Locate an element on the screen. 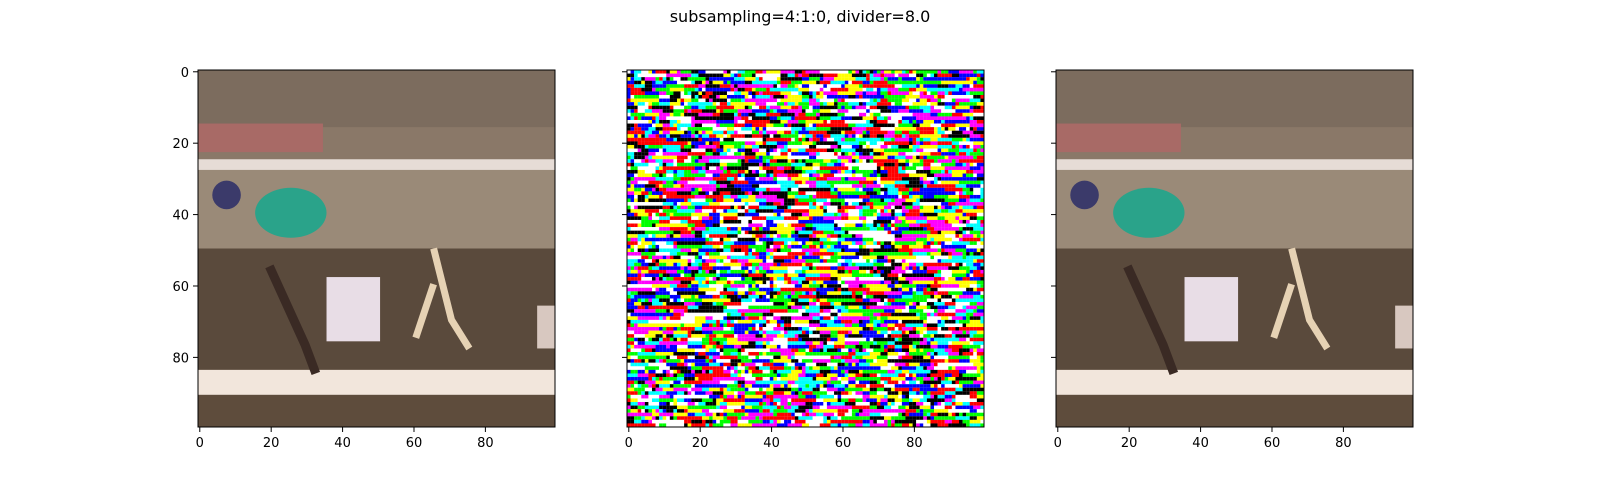  figure-title: subsampling=4:1:0, divider=8.0 is located at coordinates (800, 16).